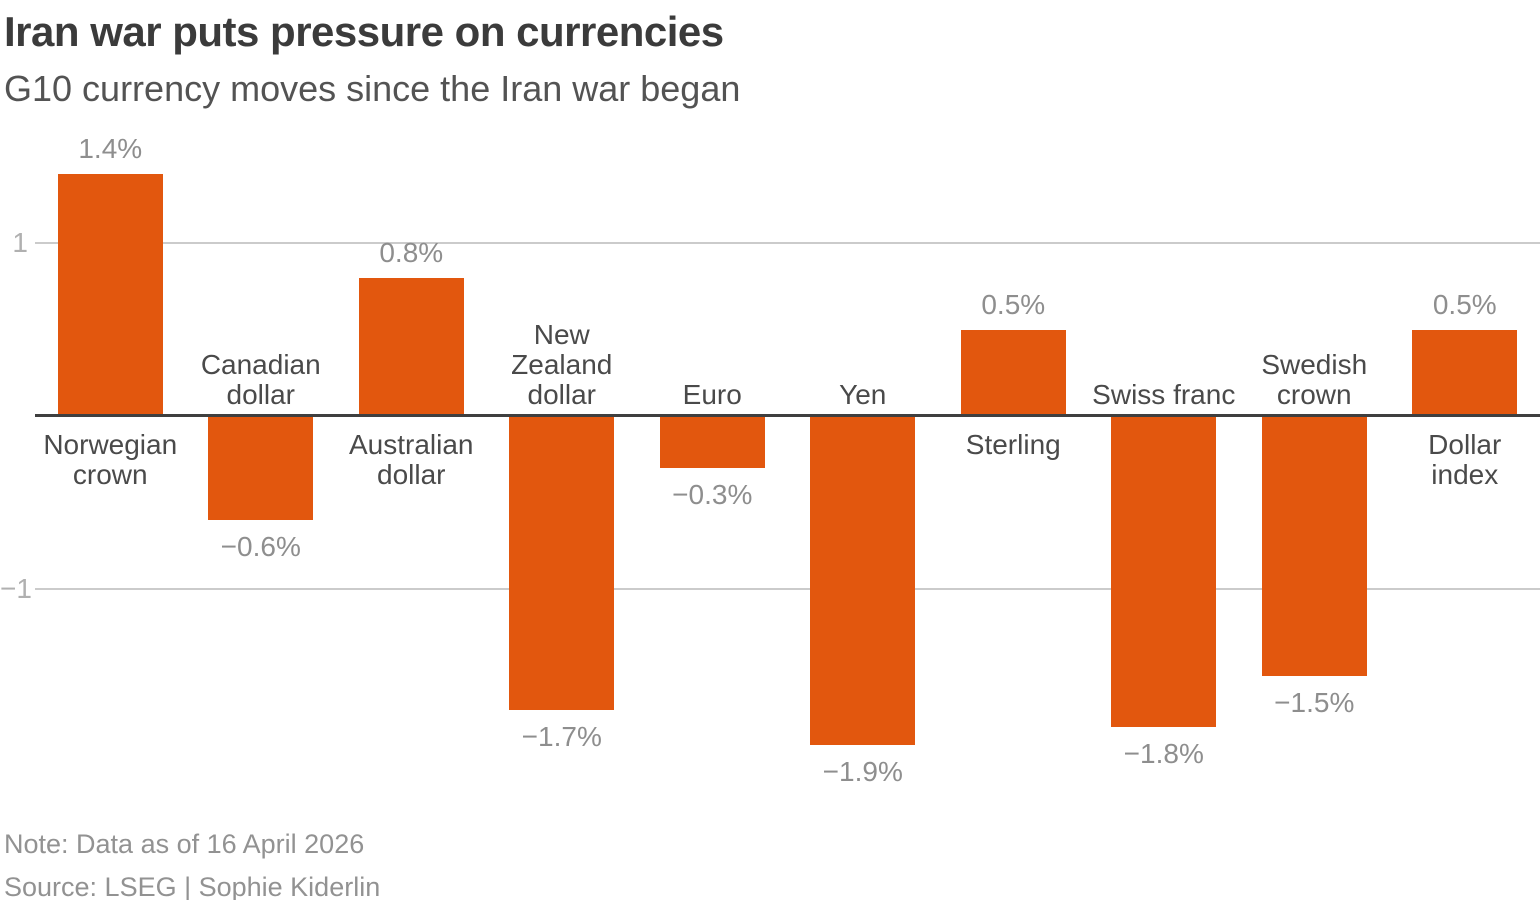 Image resolution: width=1540 pixels, height=900 pixels. I want to click on bar-category-label-swiss-franc: Swiss franc, so click(1163, 395).